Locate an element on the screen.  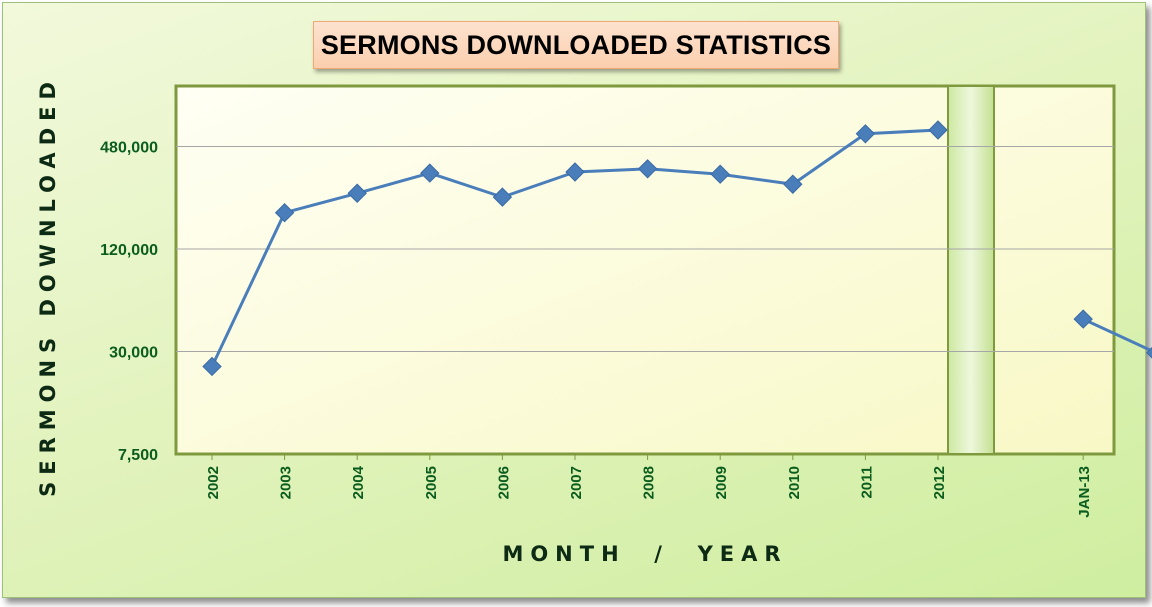
chart-title-box: SERMONS DOWNLOADED STATISTICS is located at coordinates (576, 45).